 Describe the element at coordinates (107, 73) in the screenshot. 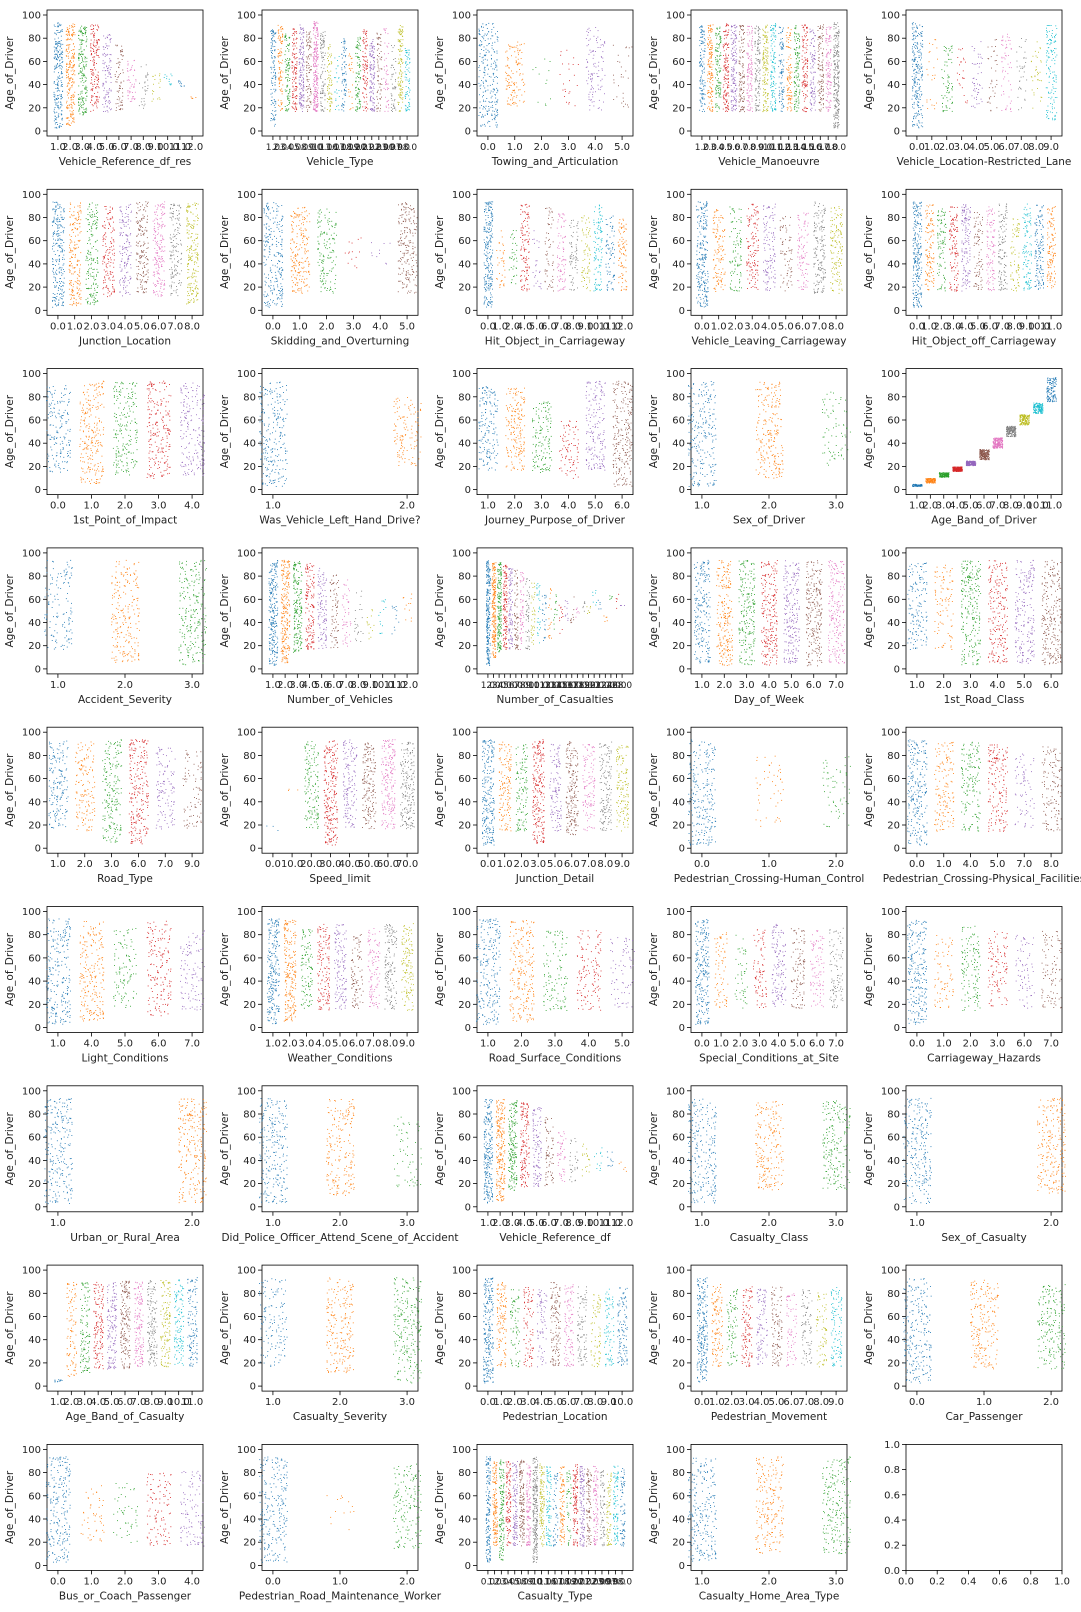

I see `strip-5.0` at that location.